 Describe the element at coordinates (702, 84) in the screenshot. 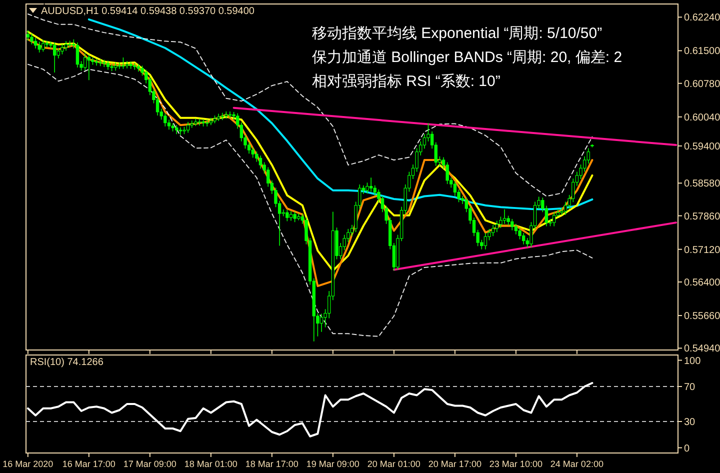

I see `y-tick-label: 0.60780` at that location.